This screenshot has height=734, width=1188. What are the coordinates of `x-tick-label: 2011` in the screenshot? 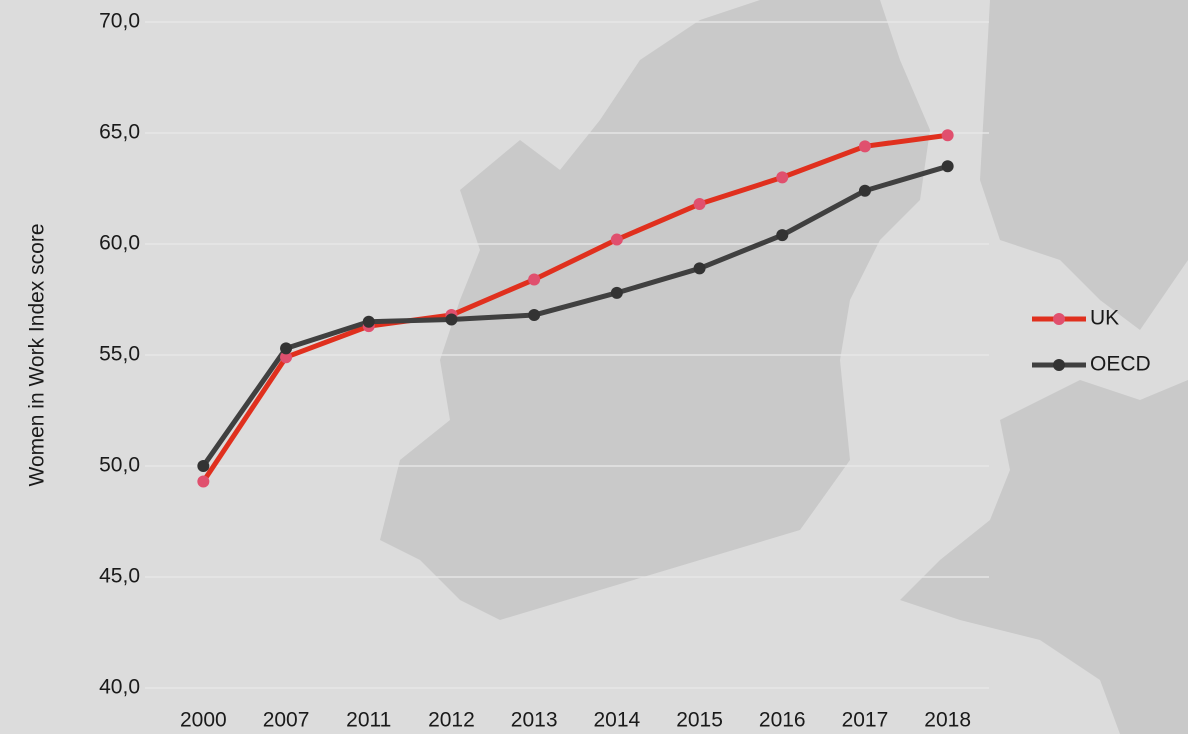 It's located at (368, 720).